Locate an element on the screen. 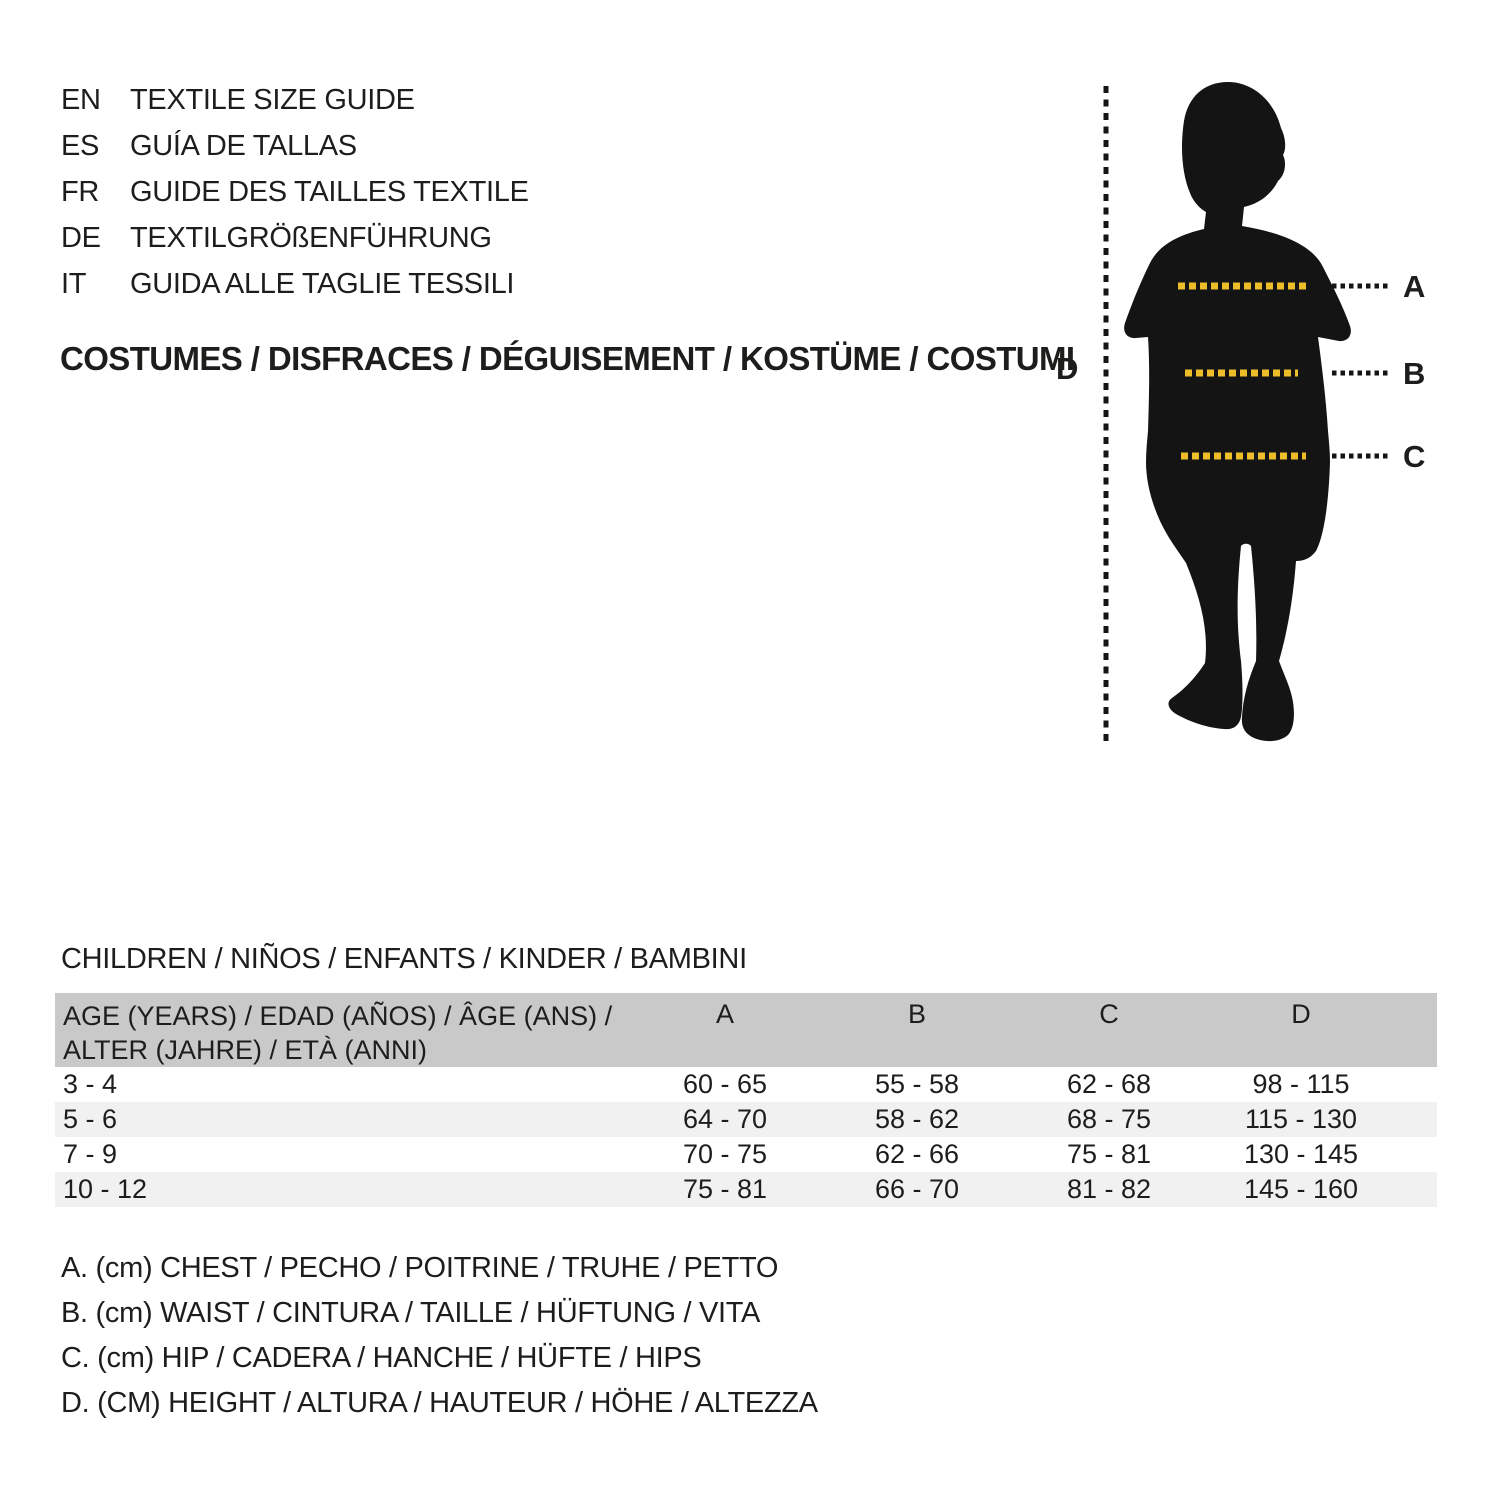 The width and height of the screenshot is (1501, 1500). language-row-en: EN TEXTILE SIZE GUIDE is located at coordinates (295, 100).